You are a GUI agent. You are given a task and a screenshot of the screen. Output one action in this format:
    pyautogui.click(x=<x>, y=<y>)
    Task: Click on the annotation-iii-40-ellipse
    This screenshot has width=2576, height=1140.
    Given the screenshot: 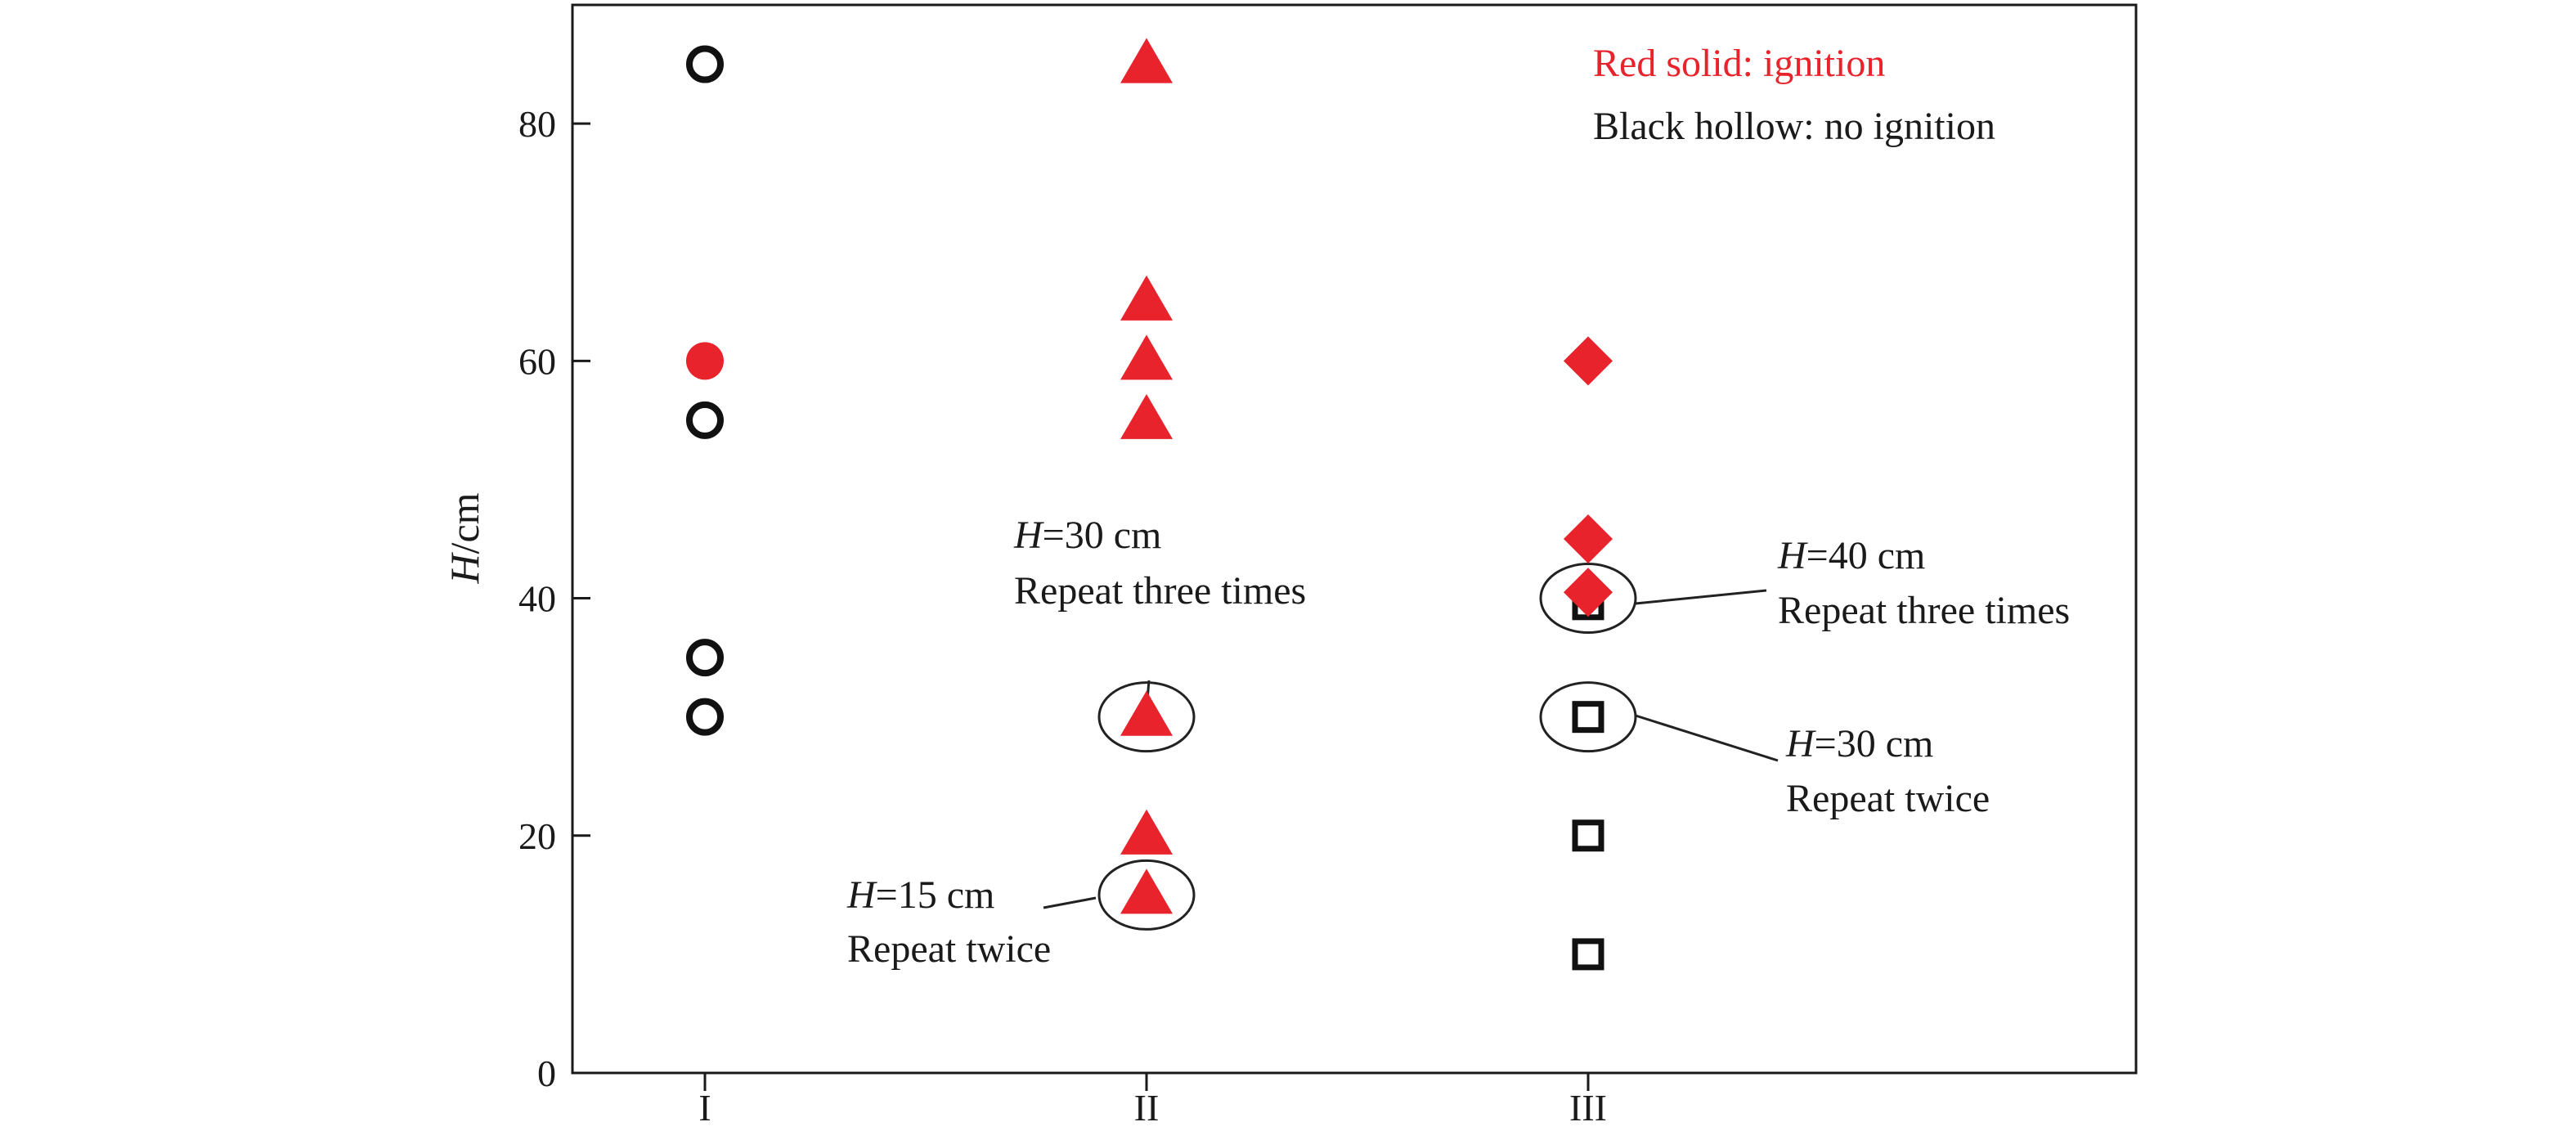 What is the action you would take?
    pyautogui.click(x=1588, y=599)
    